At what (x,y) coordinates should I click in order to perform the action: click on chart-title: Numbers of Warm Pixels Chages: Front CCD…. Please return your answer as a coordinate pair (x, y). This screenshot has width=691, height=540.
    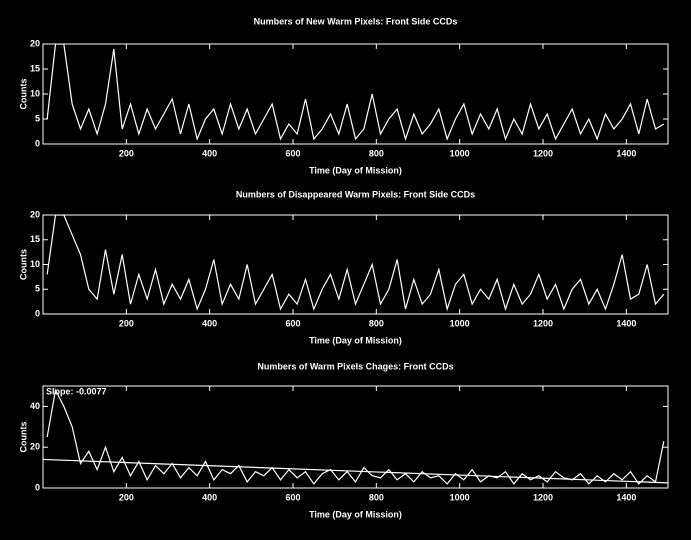
    Looking at the image, I should click on (355, 366).